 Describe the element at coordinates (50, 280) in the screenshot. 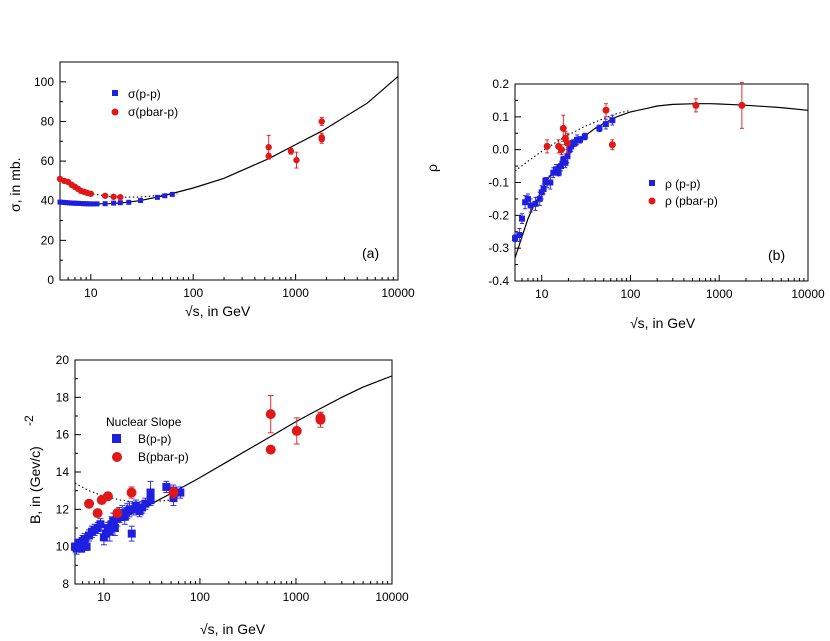

I see `y-tick-label: 0` at that location.